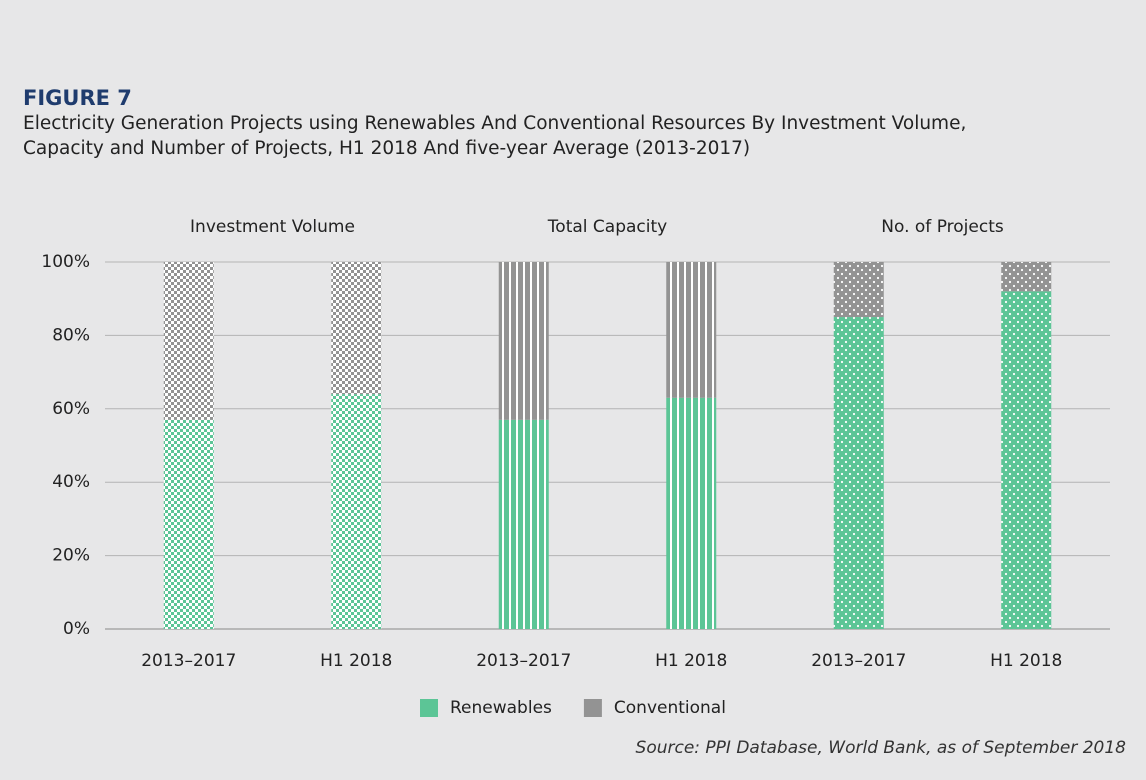  What do you see at coordinates (77, 98) in the screenshot?
I see `figure-label: FIGURE 7` at bounding box center [77, 98].